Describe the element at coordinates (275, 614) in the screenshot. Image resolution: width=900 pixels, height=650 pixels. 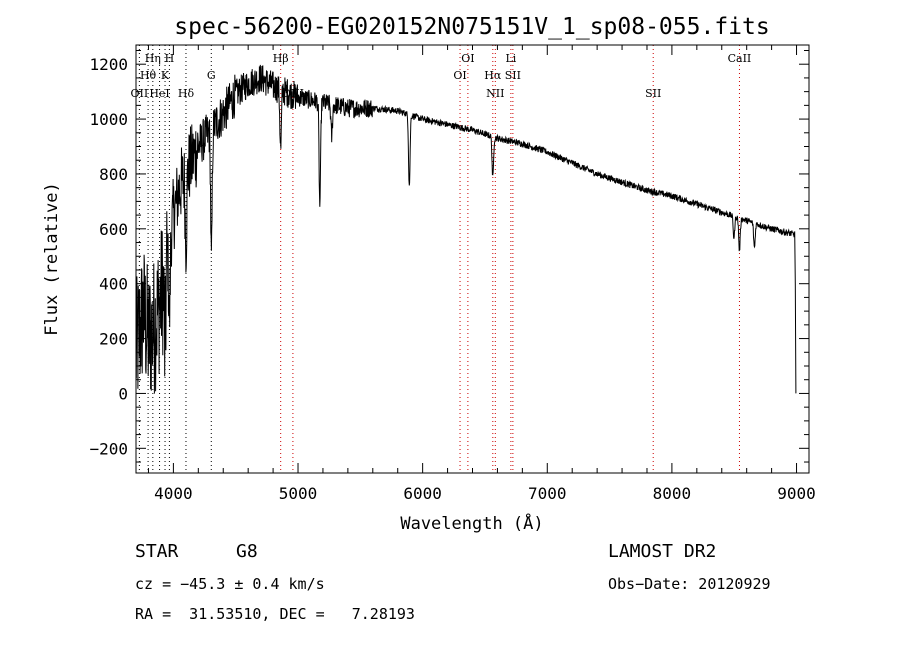
I see `coordinates-text: RA = 31.53510, DEC = 7.28193` at that location.